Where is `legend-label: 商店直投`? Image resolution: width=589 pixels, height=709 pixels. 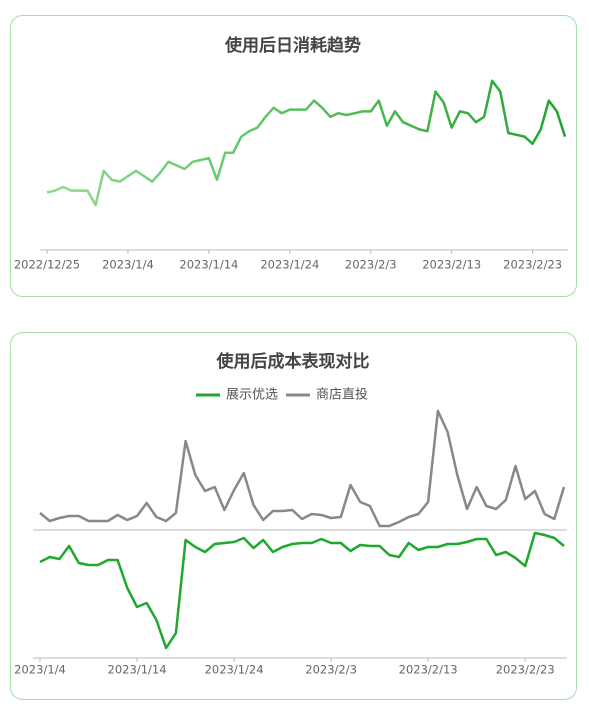
legend-label: 商店直投 is located at coordinates (342, 395).